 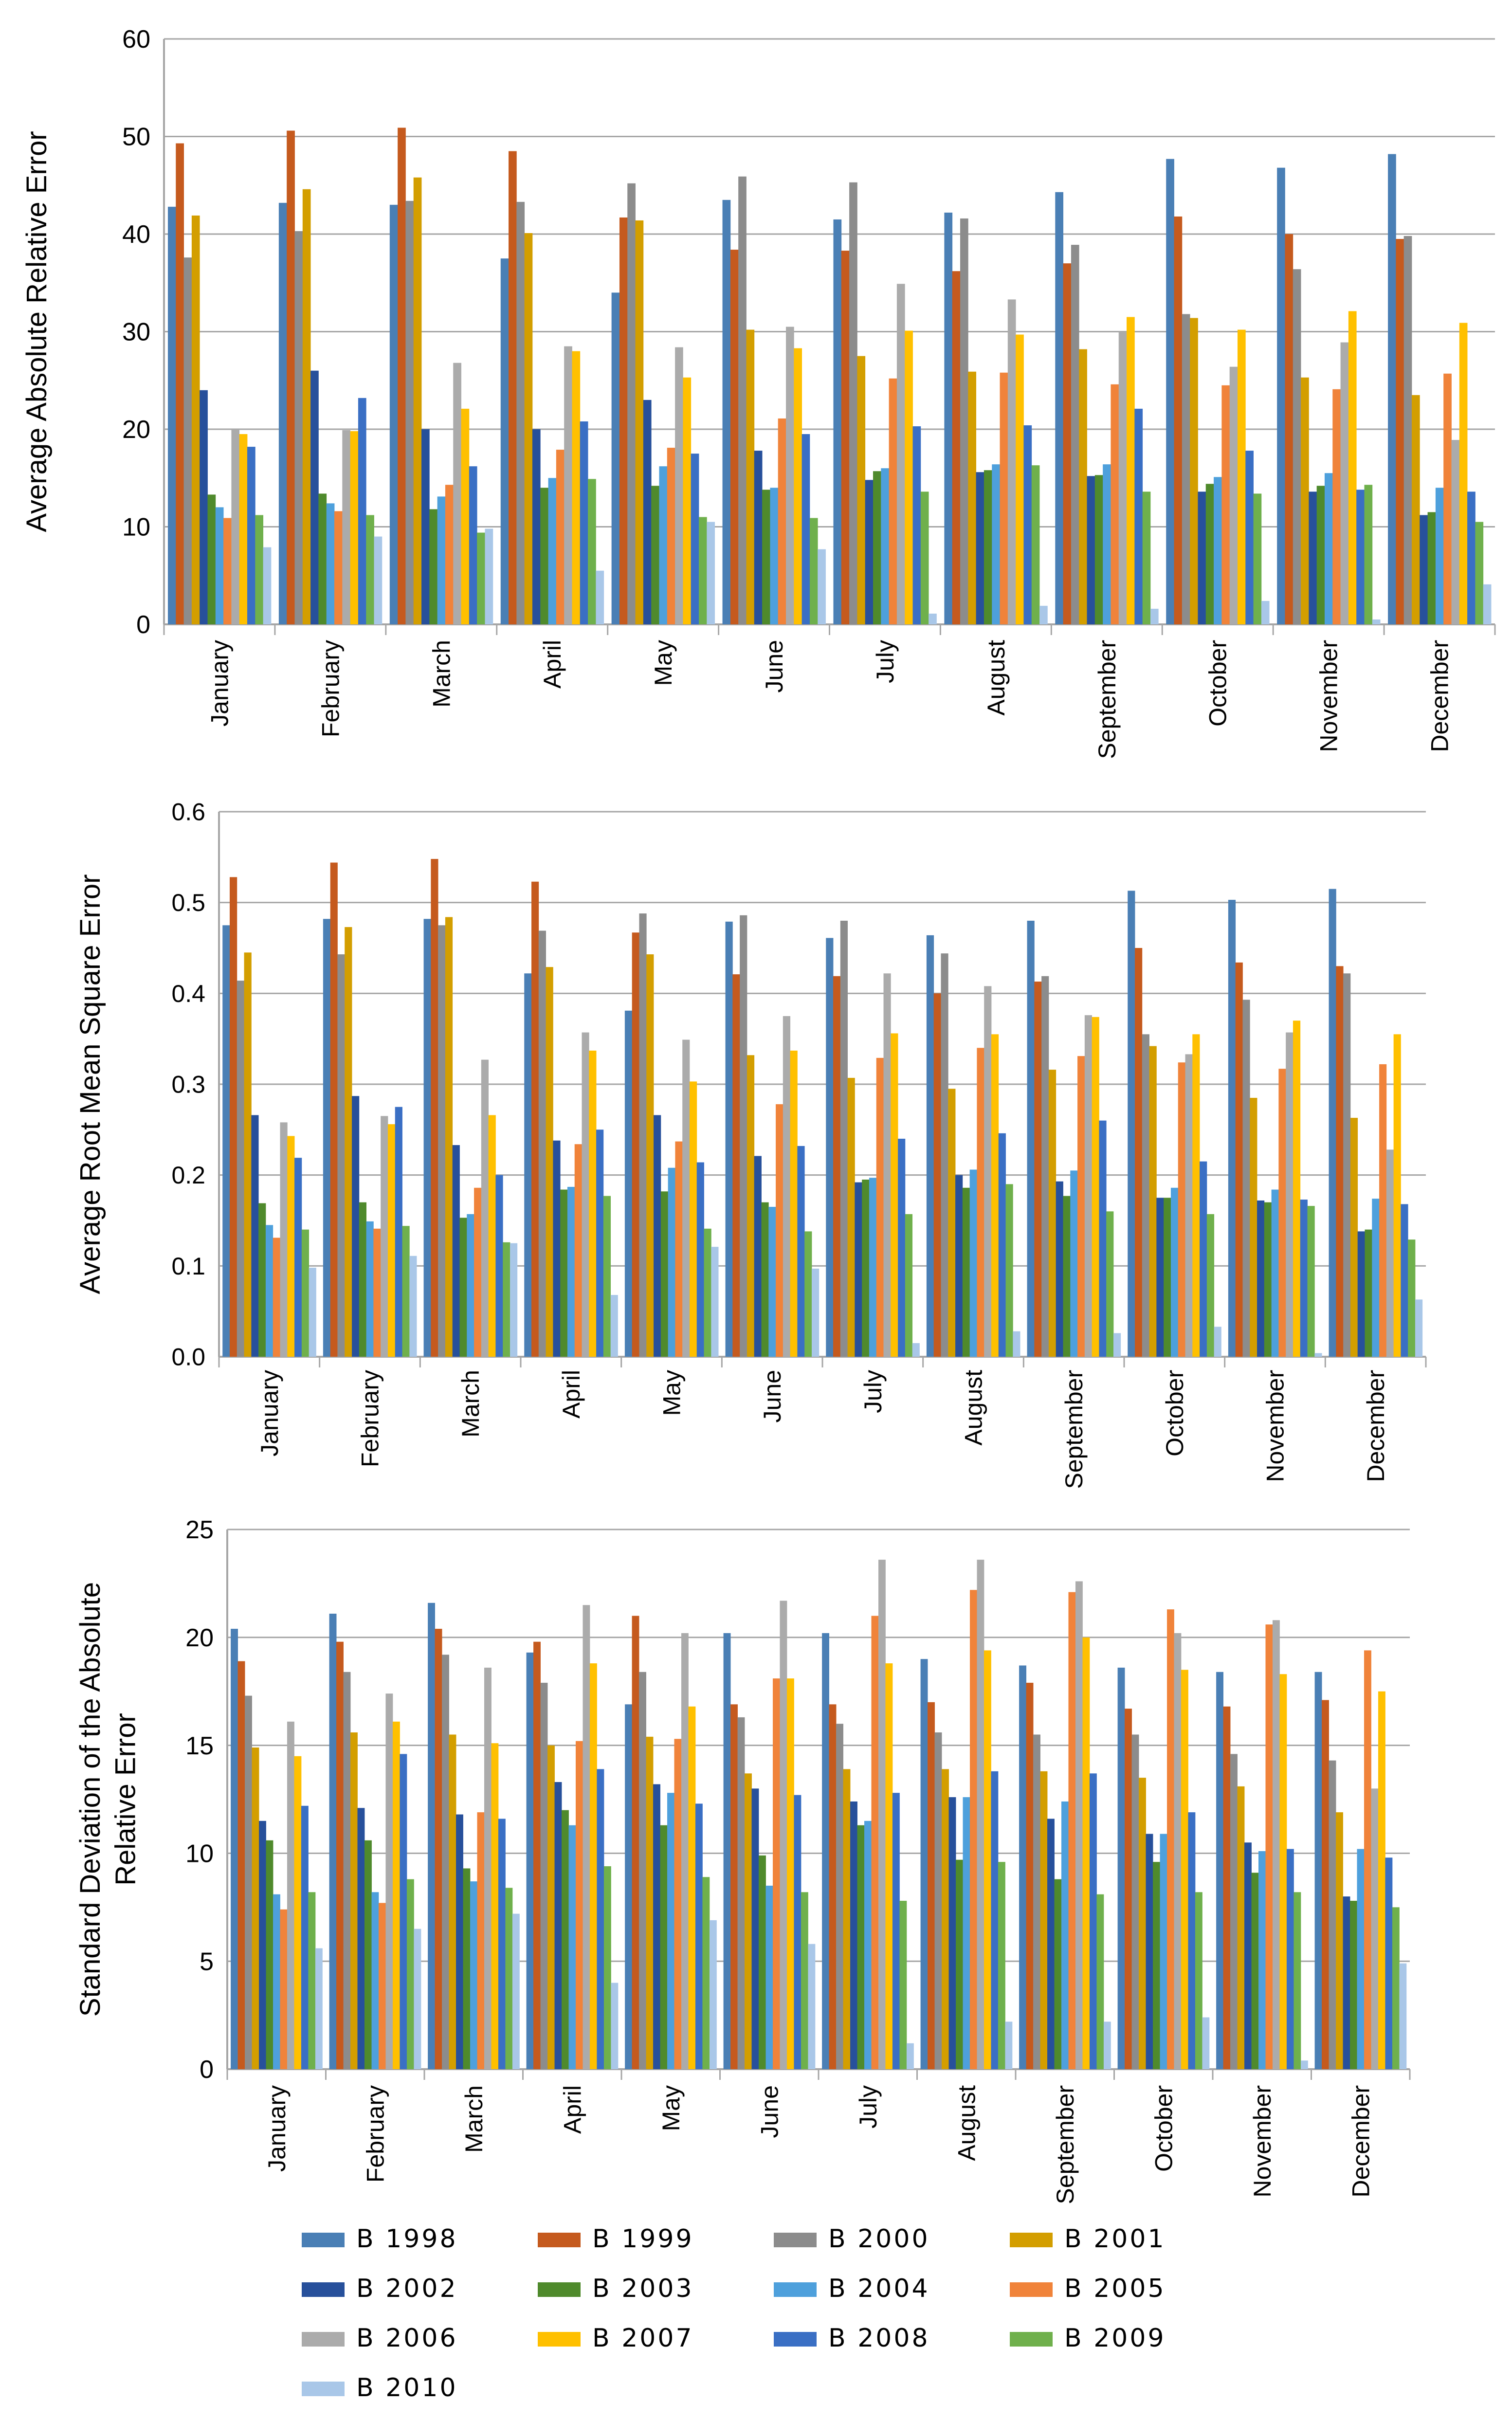 I want to click on y-axis-label: Average Absolute Relative Error, so click(x=37, y=332).